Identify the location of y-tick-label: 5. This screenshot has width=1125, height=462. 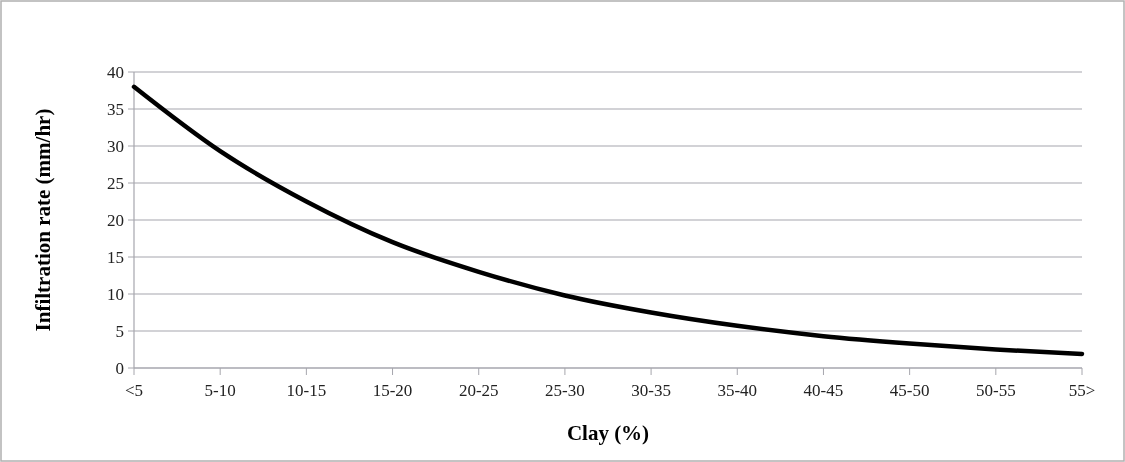
(119, 331).